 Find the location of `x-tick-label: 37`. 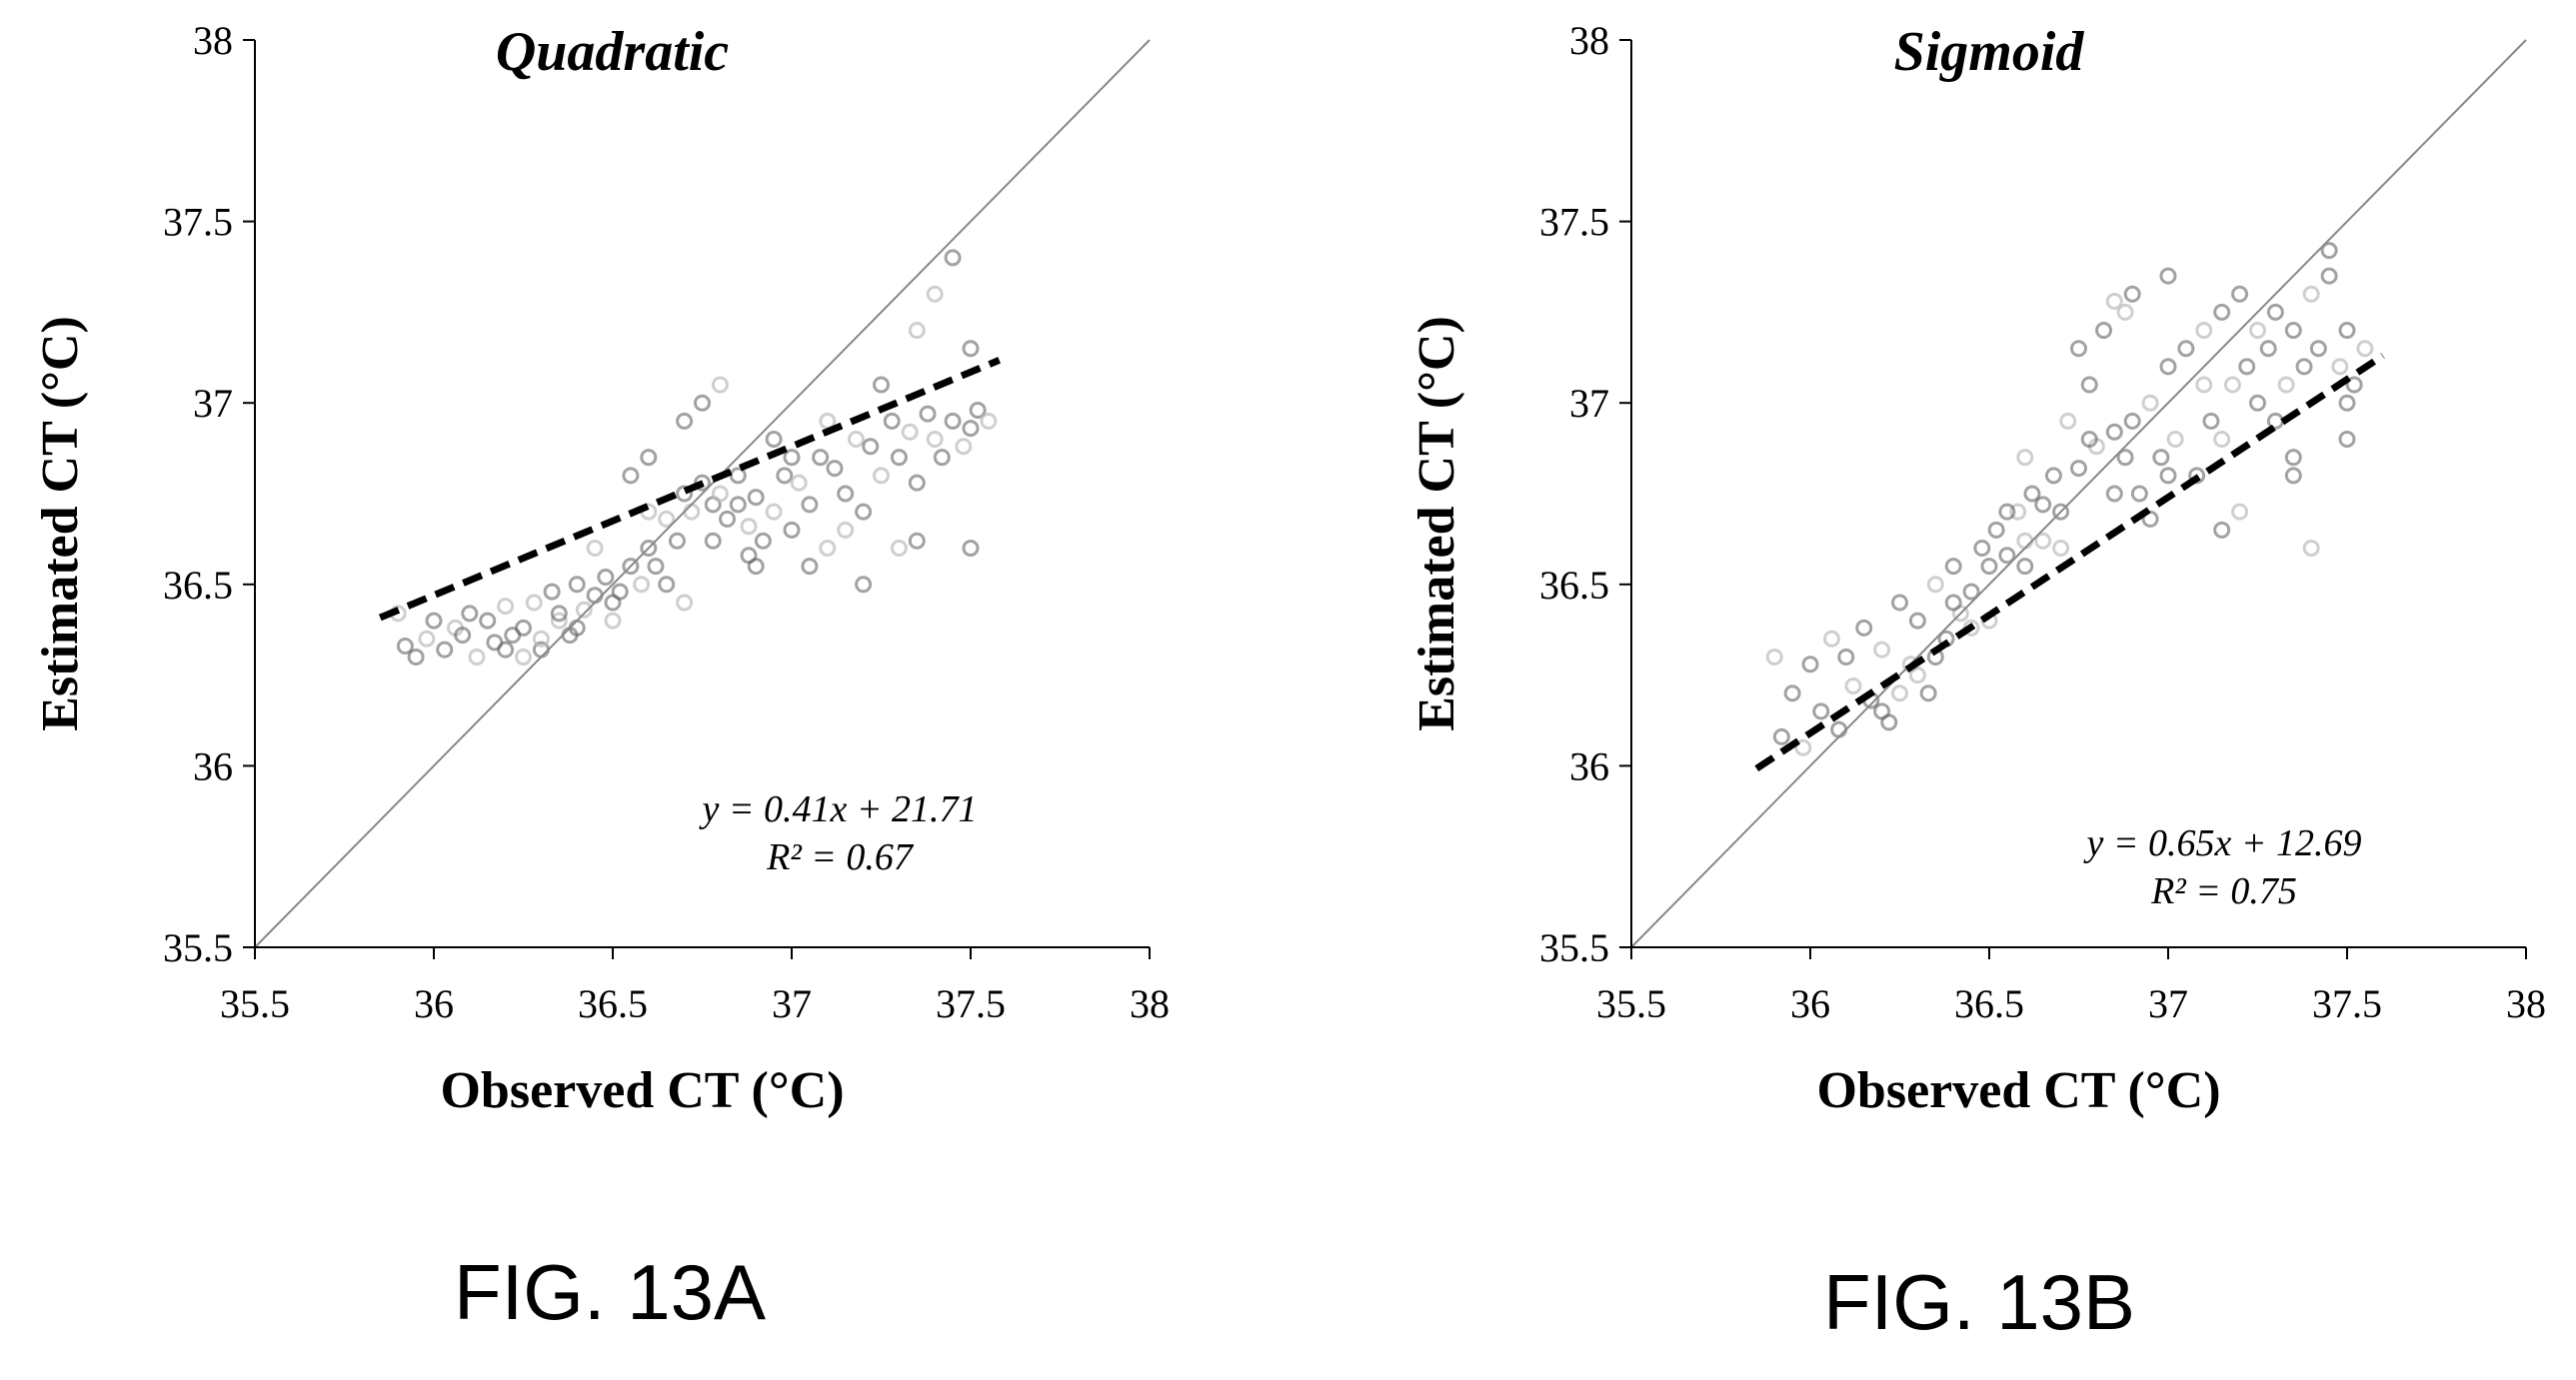

x-tick-label: 37 is located at coordinates (792, 1003).